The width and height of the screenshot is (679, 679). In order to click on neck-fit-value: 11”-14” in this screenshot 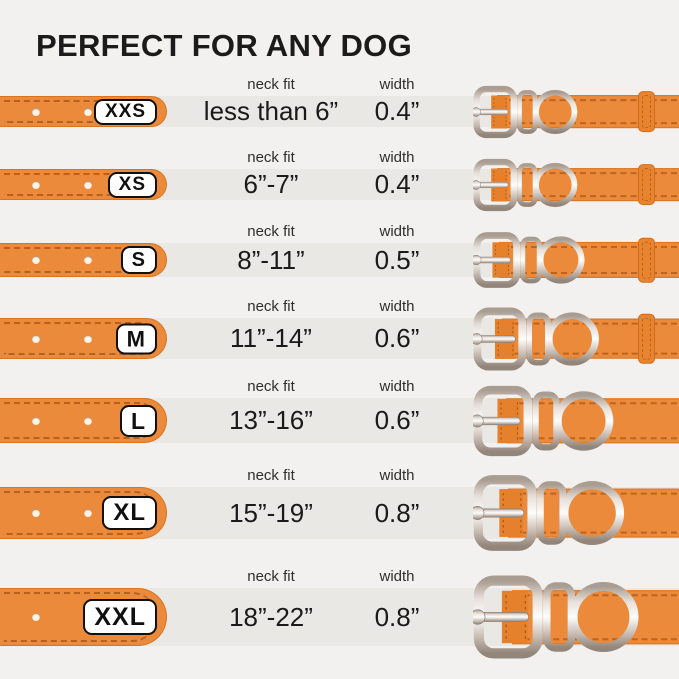, I will do `click(271, 338)`.